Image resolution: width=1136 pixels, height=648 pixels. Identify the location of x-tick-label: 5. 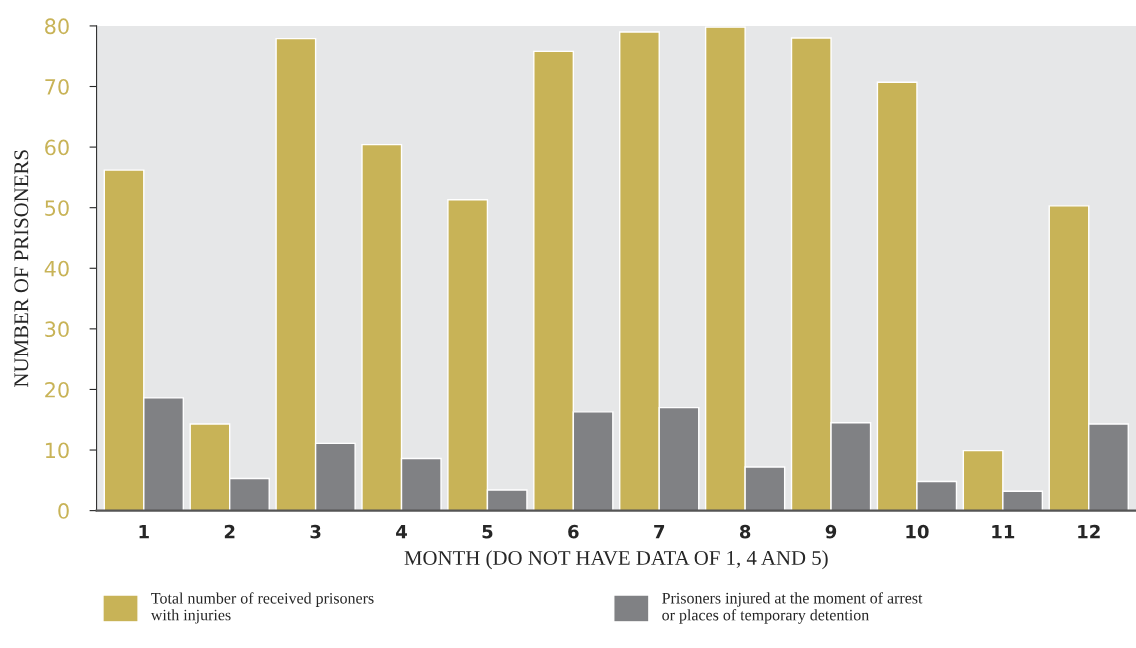
(487, 532).